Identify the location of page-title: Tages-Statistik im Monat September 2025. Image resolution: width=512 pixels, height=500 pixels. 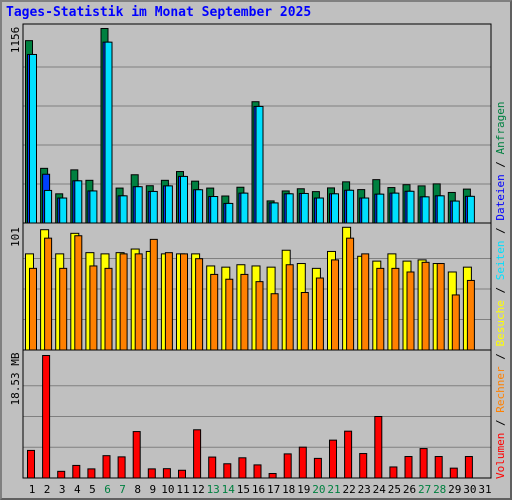
(159, 12).